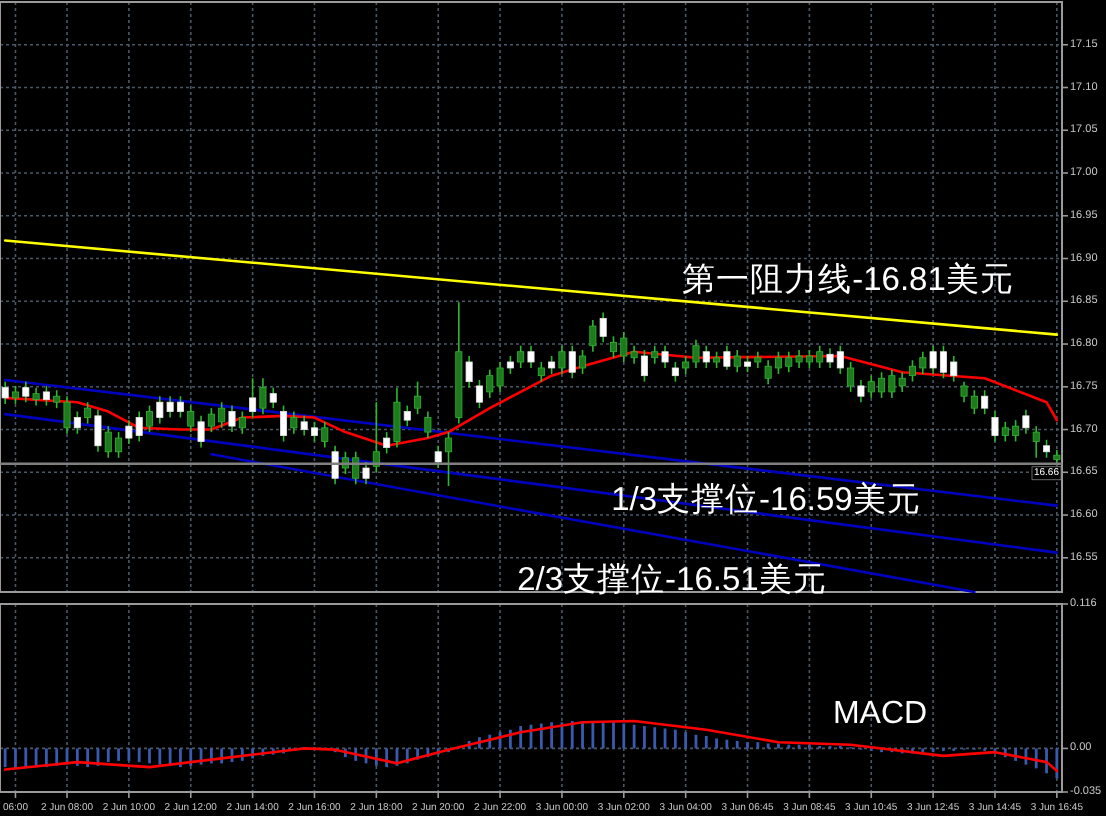 The height and width of the screenshot is (816, 1106). I want to click on annotation: 第一阻力线-16.81美元, so click(848, 279).